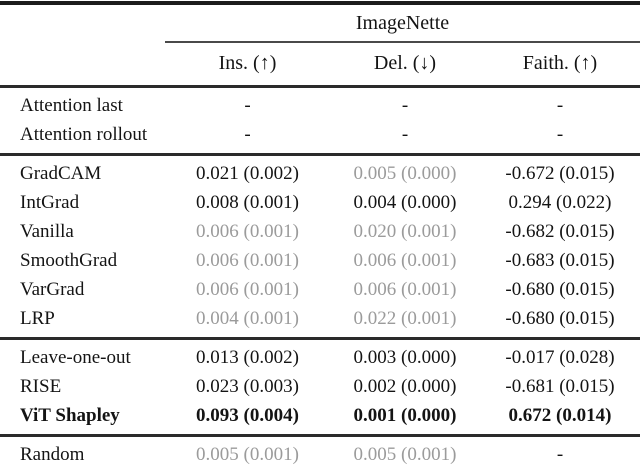 The width and height of the screenshot is (640, 471). What do you see at coordinates (71, 105) in the screenshot?
I see `method-label: Attention last` at bounding box center [71, 105].